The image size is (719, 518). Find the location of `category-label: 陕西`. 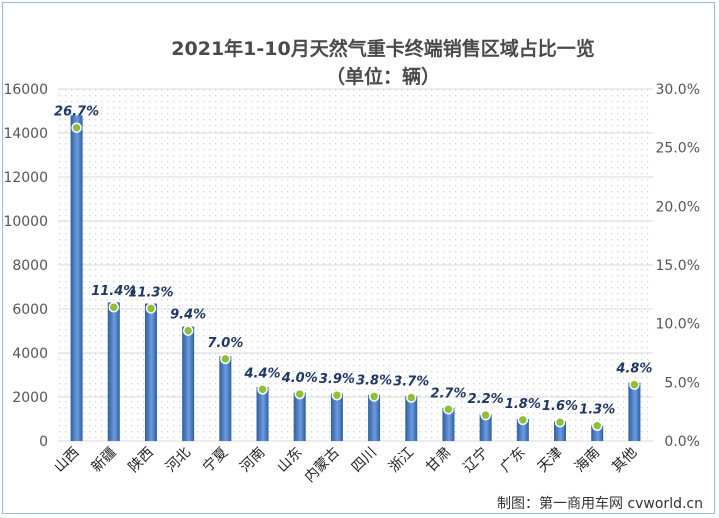

category-label: 陕西 is located at coordinates (141, 460).